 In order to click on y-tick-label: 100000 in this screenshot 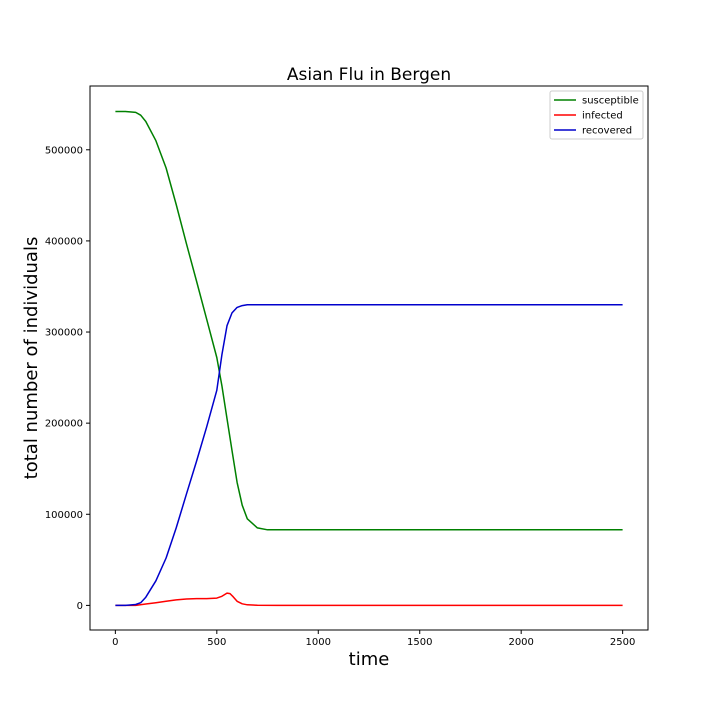, I will do `click(64, 515)`.